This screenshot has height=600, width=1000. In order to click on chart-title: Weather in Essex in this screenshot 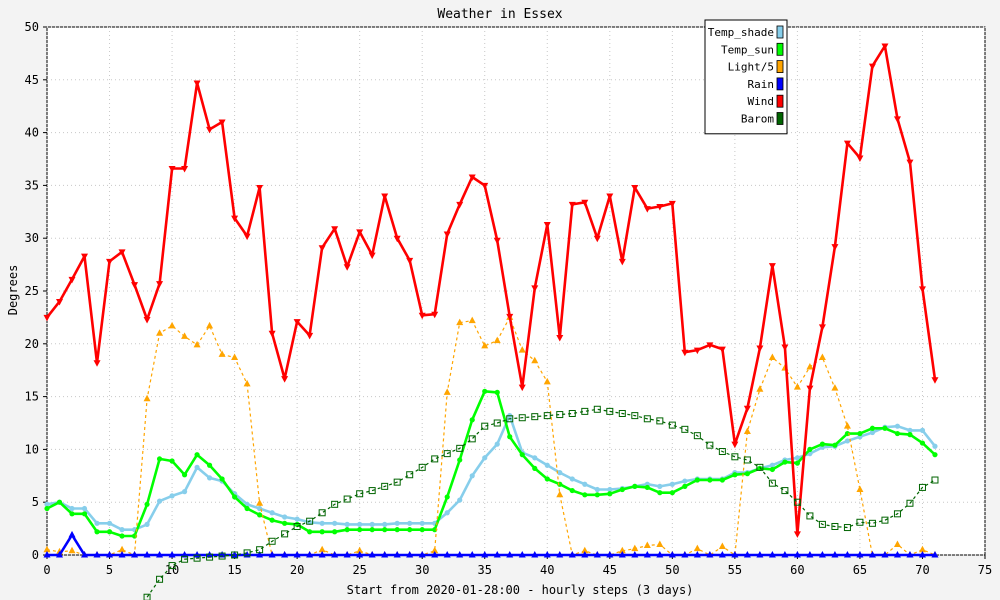, I will do `click(499, 14)`.